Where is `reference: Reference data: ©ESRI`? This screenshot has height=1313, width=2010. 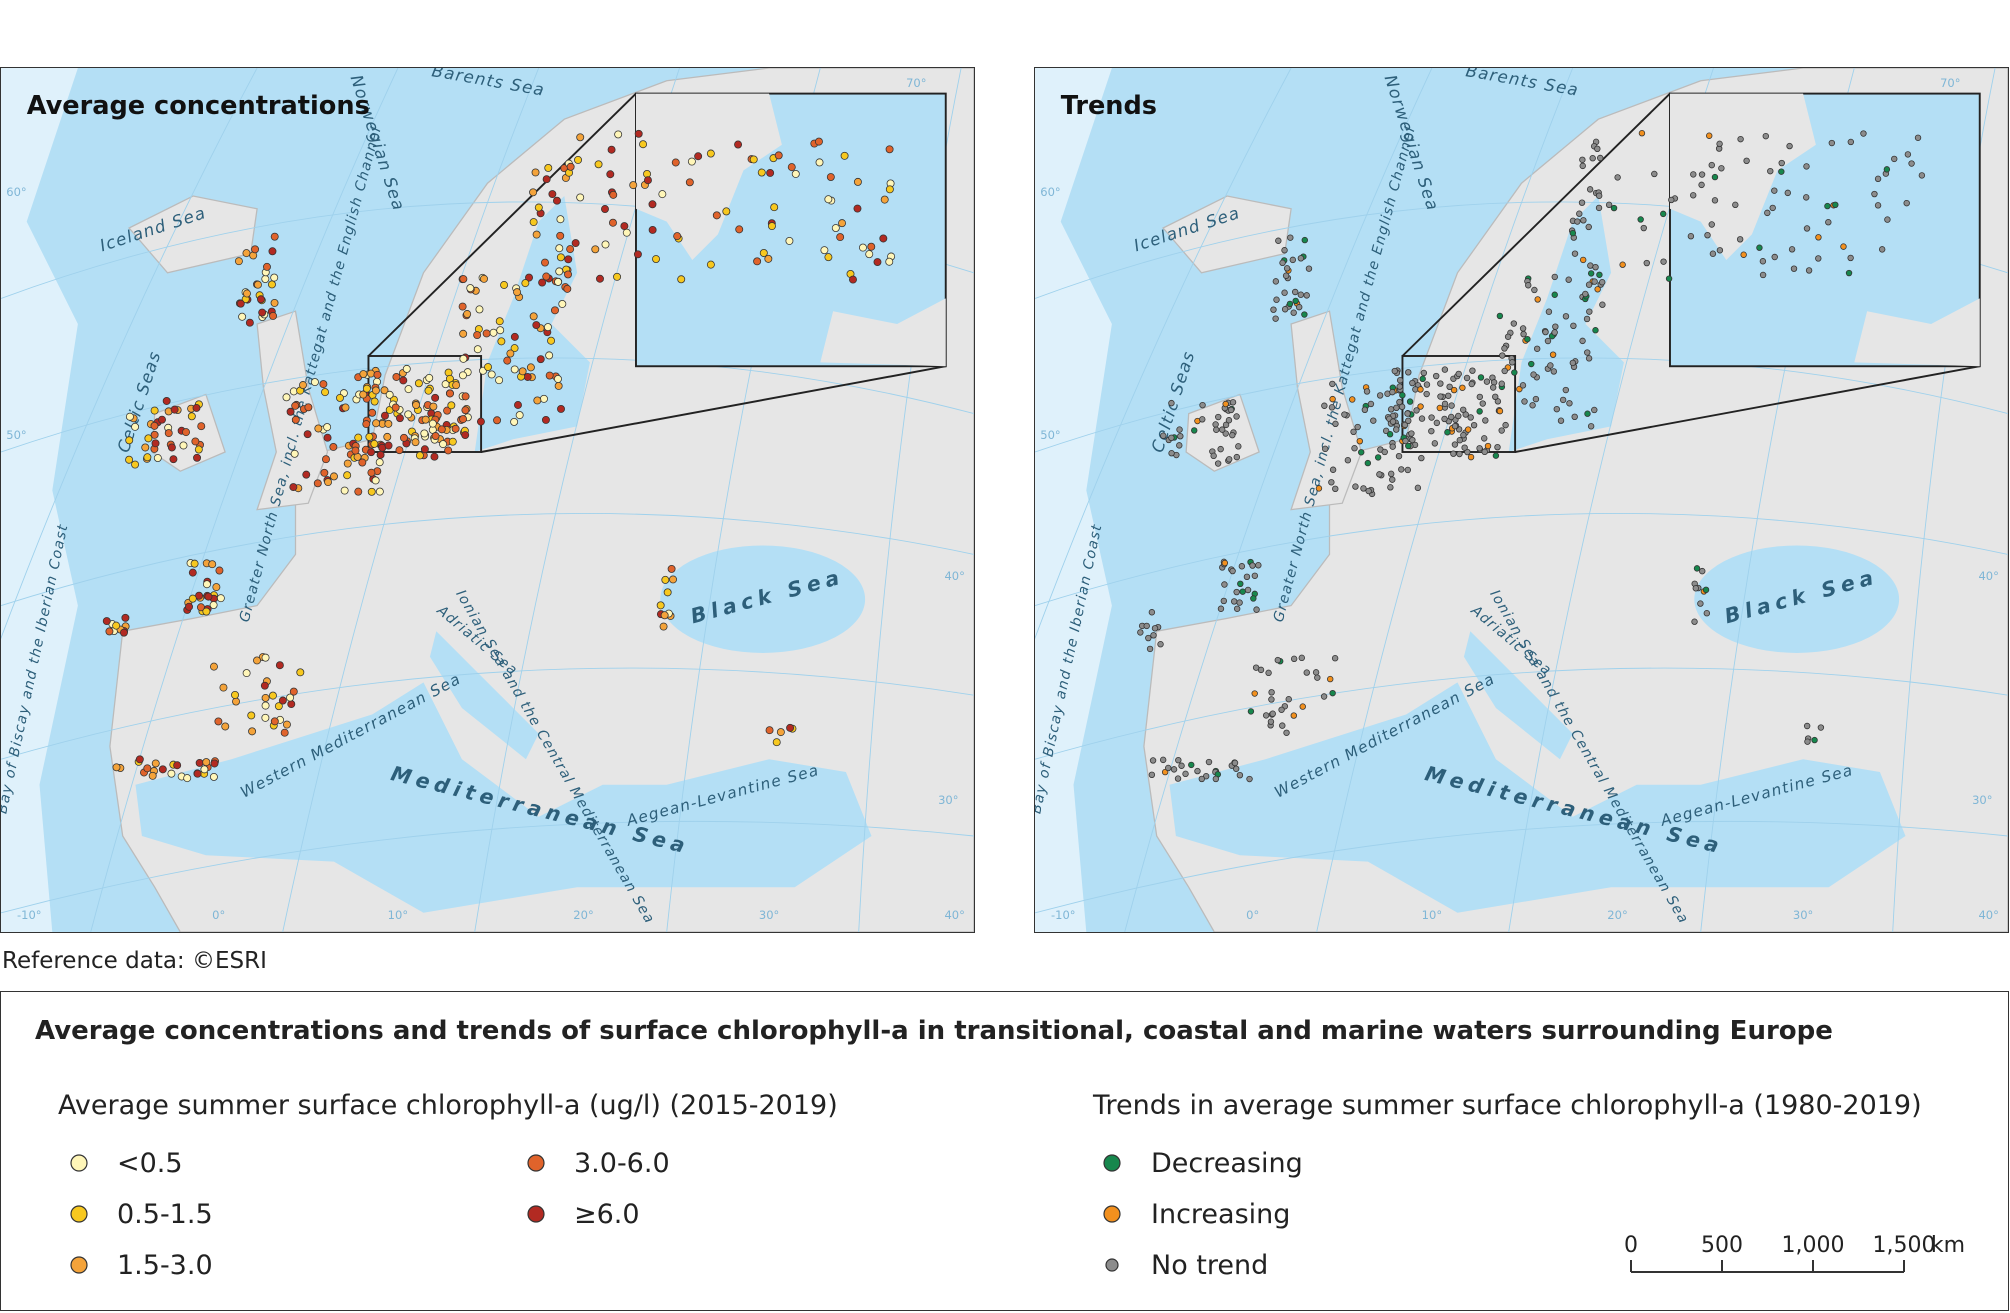
reference: Reference data: ©ESRI is located at coordinates (134, 961).